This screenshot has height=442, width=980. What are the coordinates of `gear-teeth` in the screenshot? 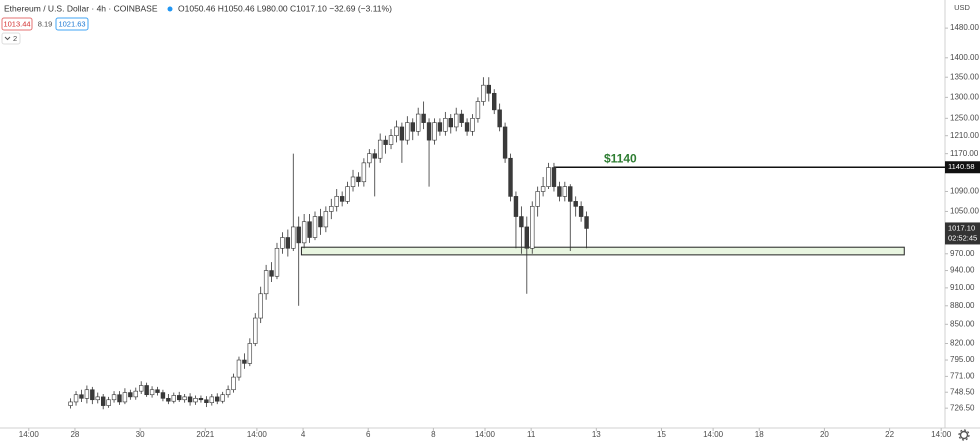 It's located at (964, 435).